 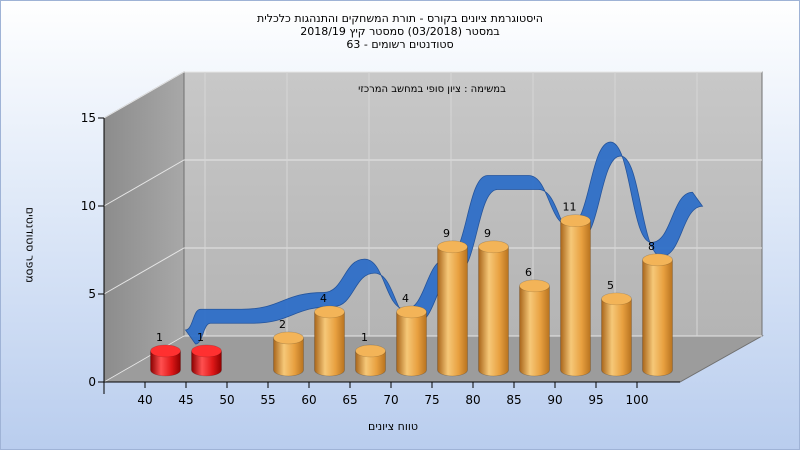 What do you see at coordinates (610, 285) in the screenshot?
I see `bar-value-label: 5` at bounding box center [610, 285].